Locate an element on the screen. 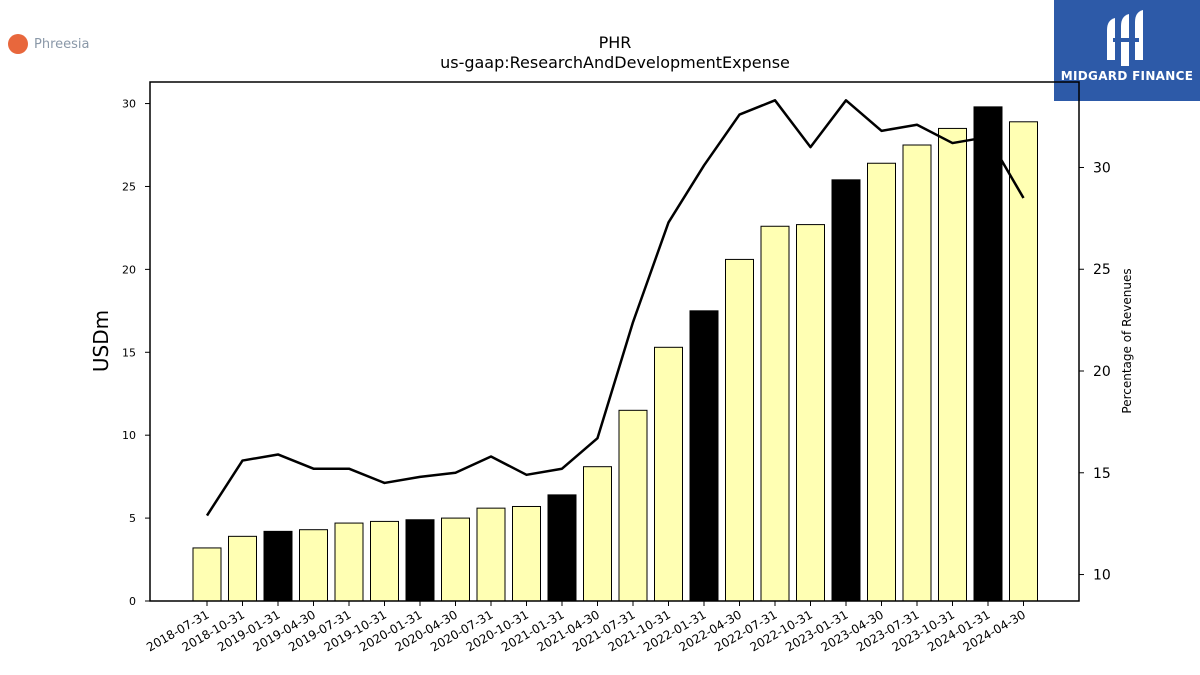 This screenshot has height=675, width=1200. y2-tick-label: 10 is located at coordinates (1102, 576).